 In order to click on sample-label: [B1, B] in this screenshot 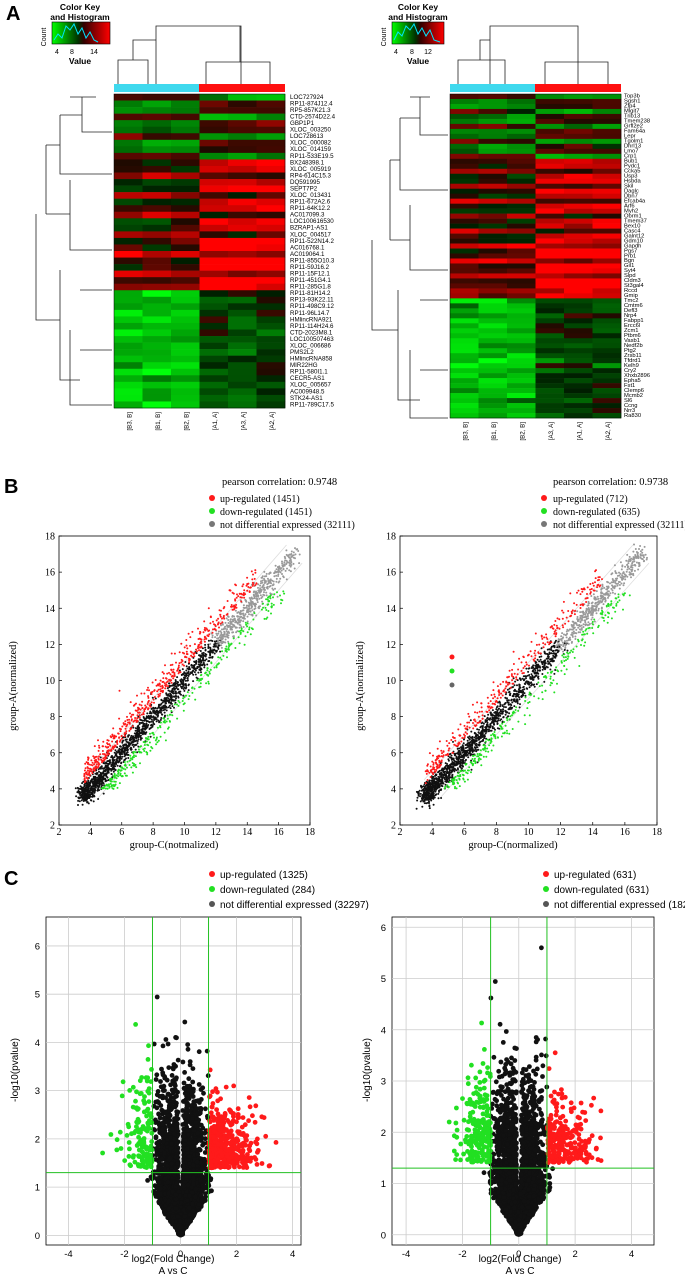, I will do `click(158, 421)`.